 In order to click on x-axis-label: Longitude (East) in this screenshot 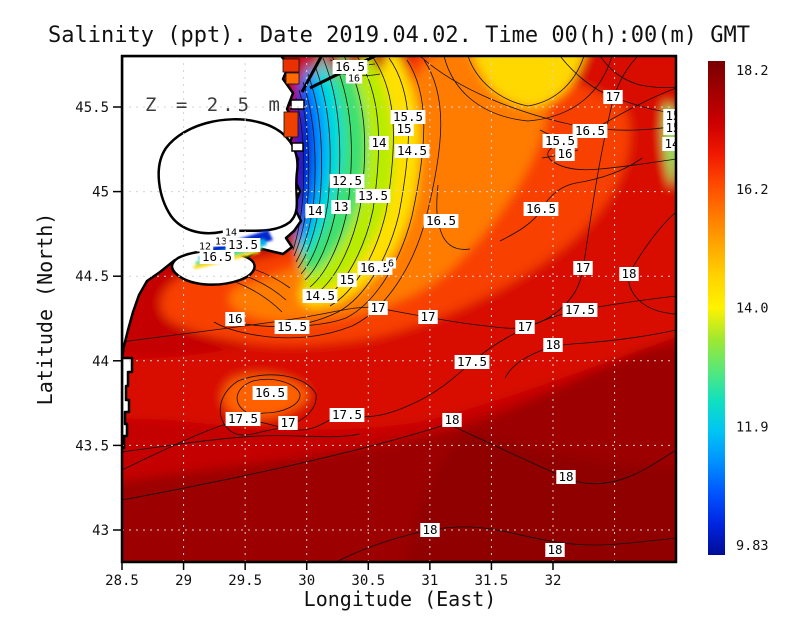, I will do `click(400, 599)`.